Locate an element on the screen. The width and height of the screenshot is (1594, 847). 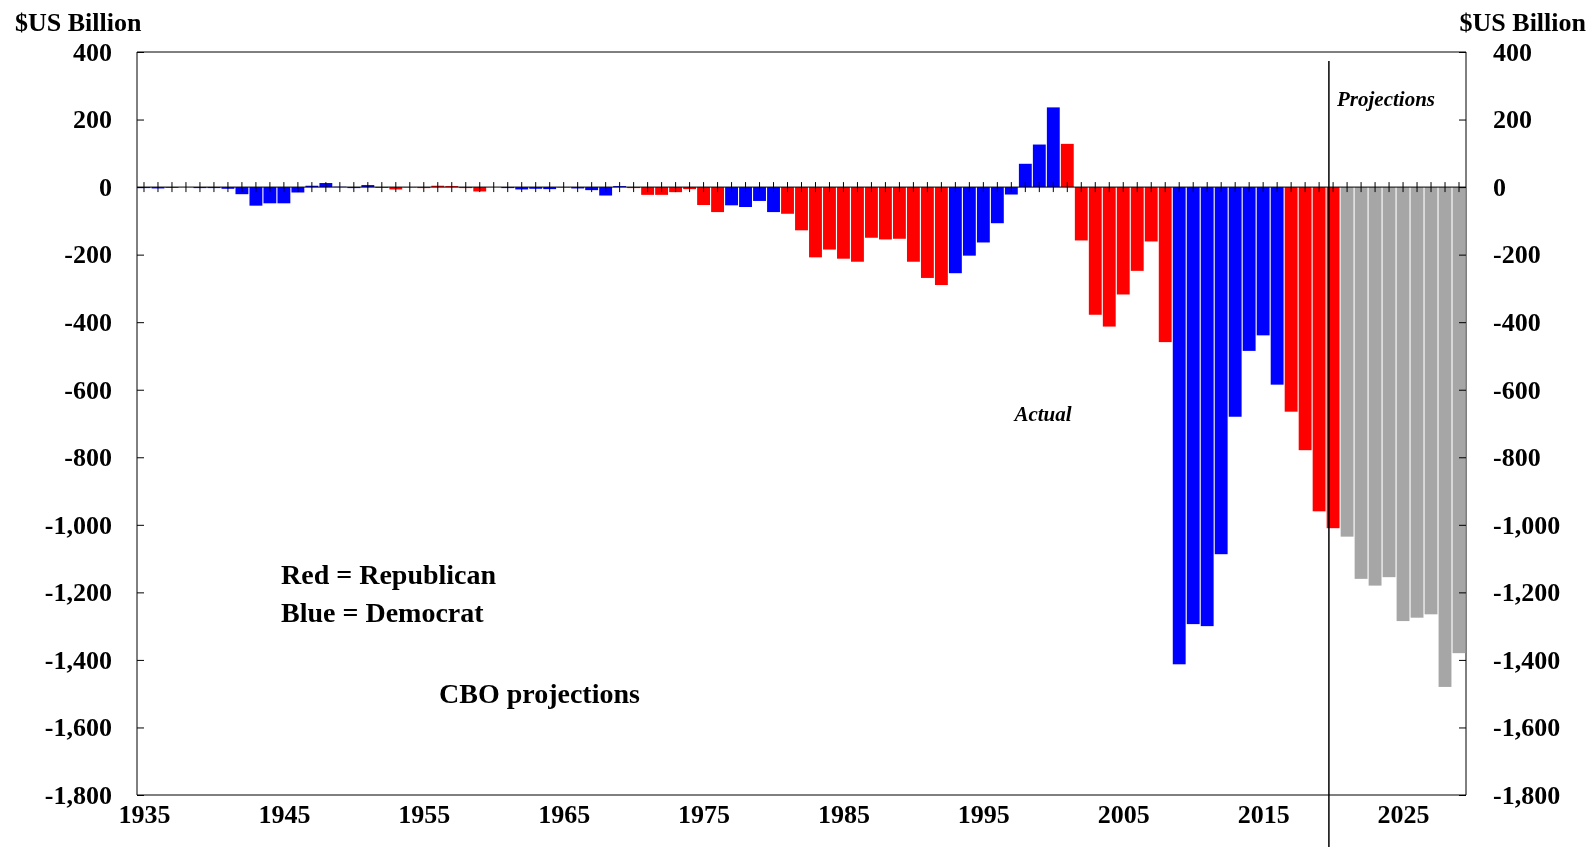
y2-axis-title: $US Billion is located at coordinates (1523, 22).